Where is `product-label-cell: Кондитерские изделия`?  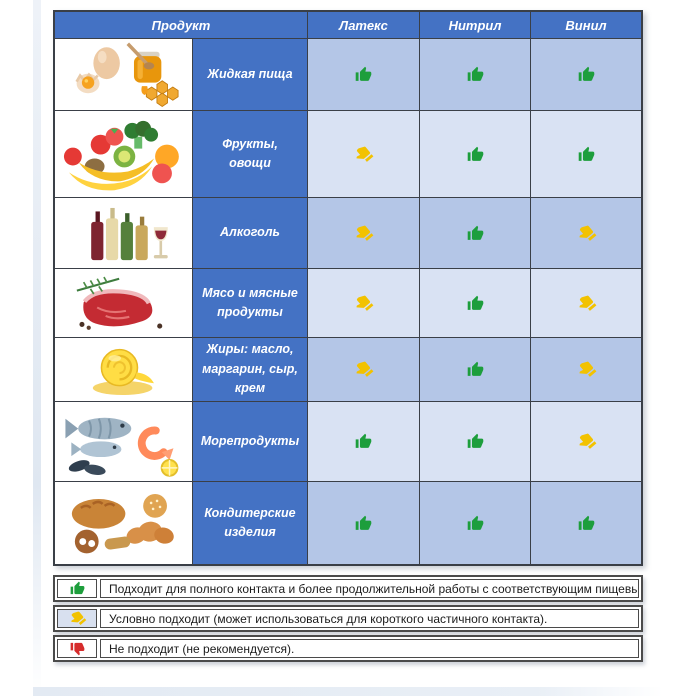 product-label-cell: Кондитерские изделия is located at coordinates (250, 523).